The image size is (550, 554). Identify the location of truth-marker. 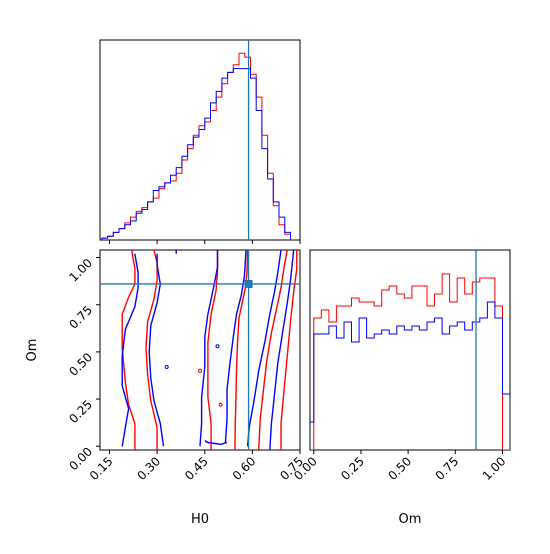
(248, 283).